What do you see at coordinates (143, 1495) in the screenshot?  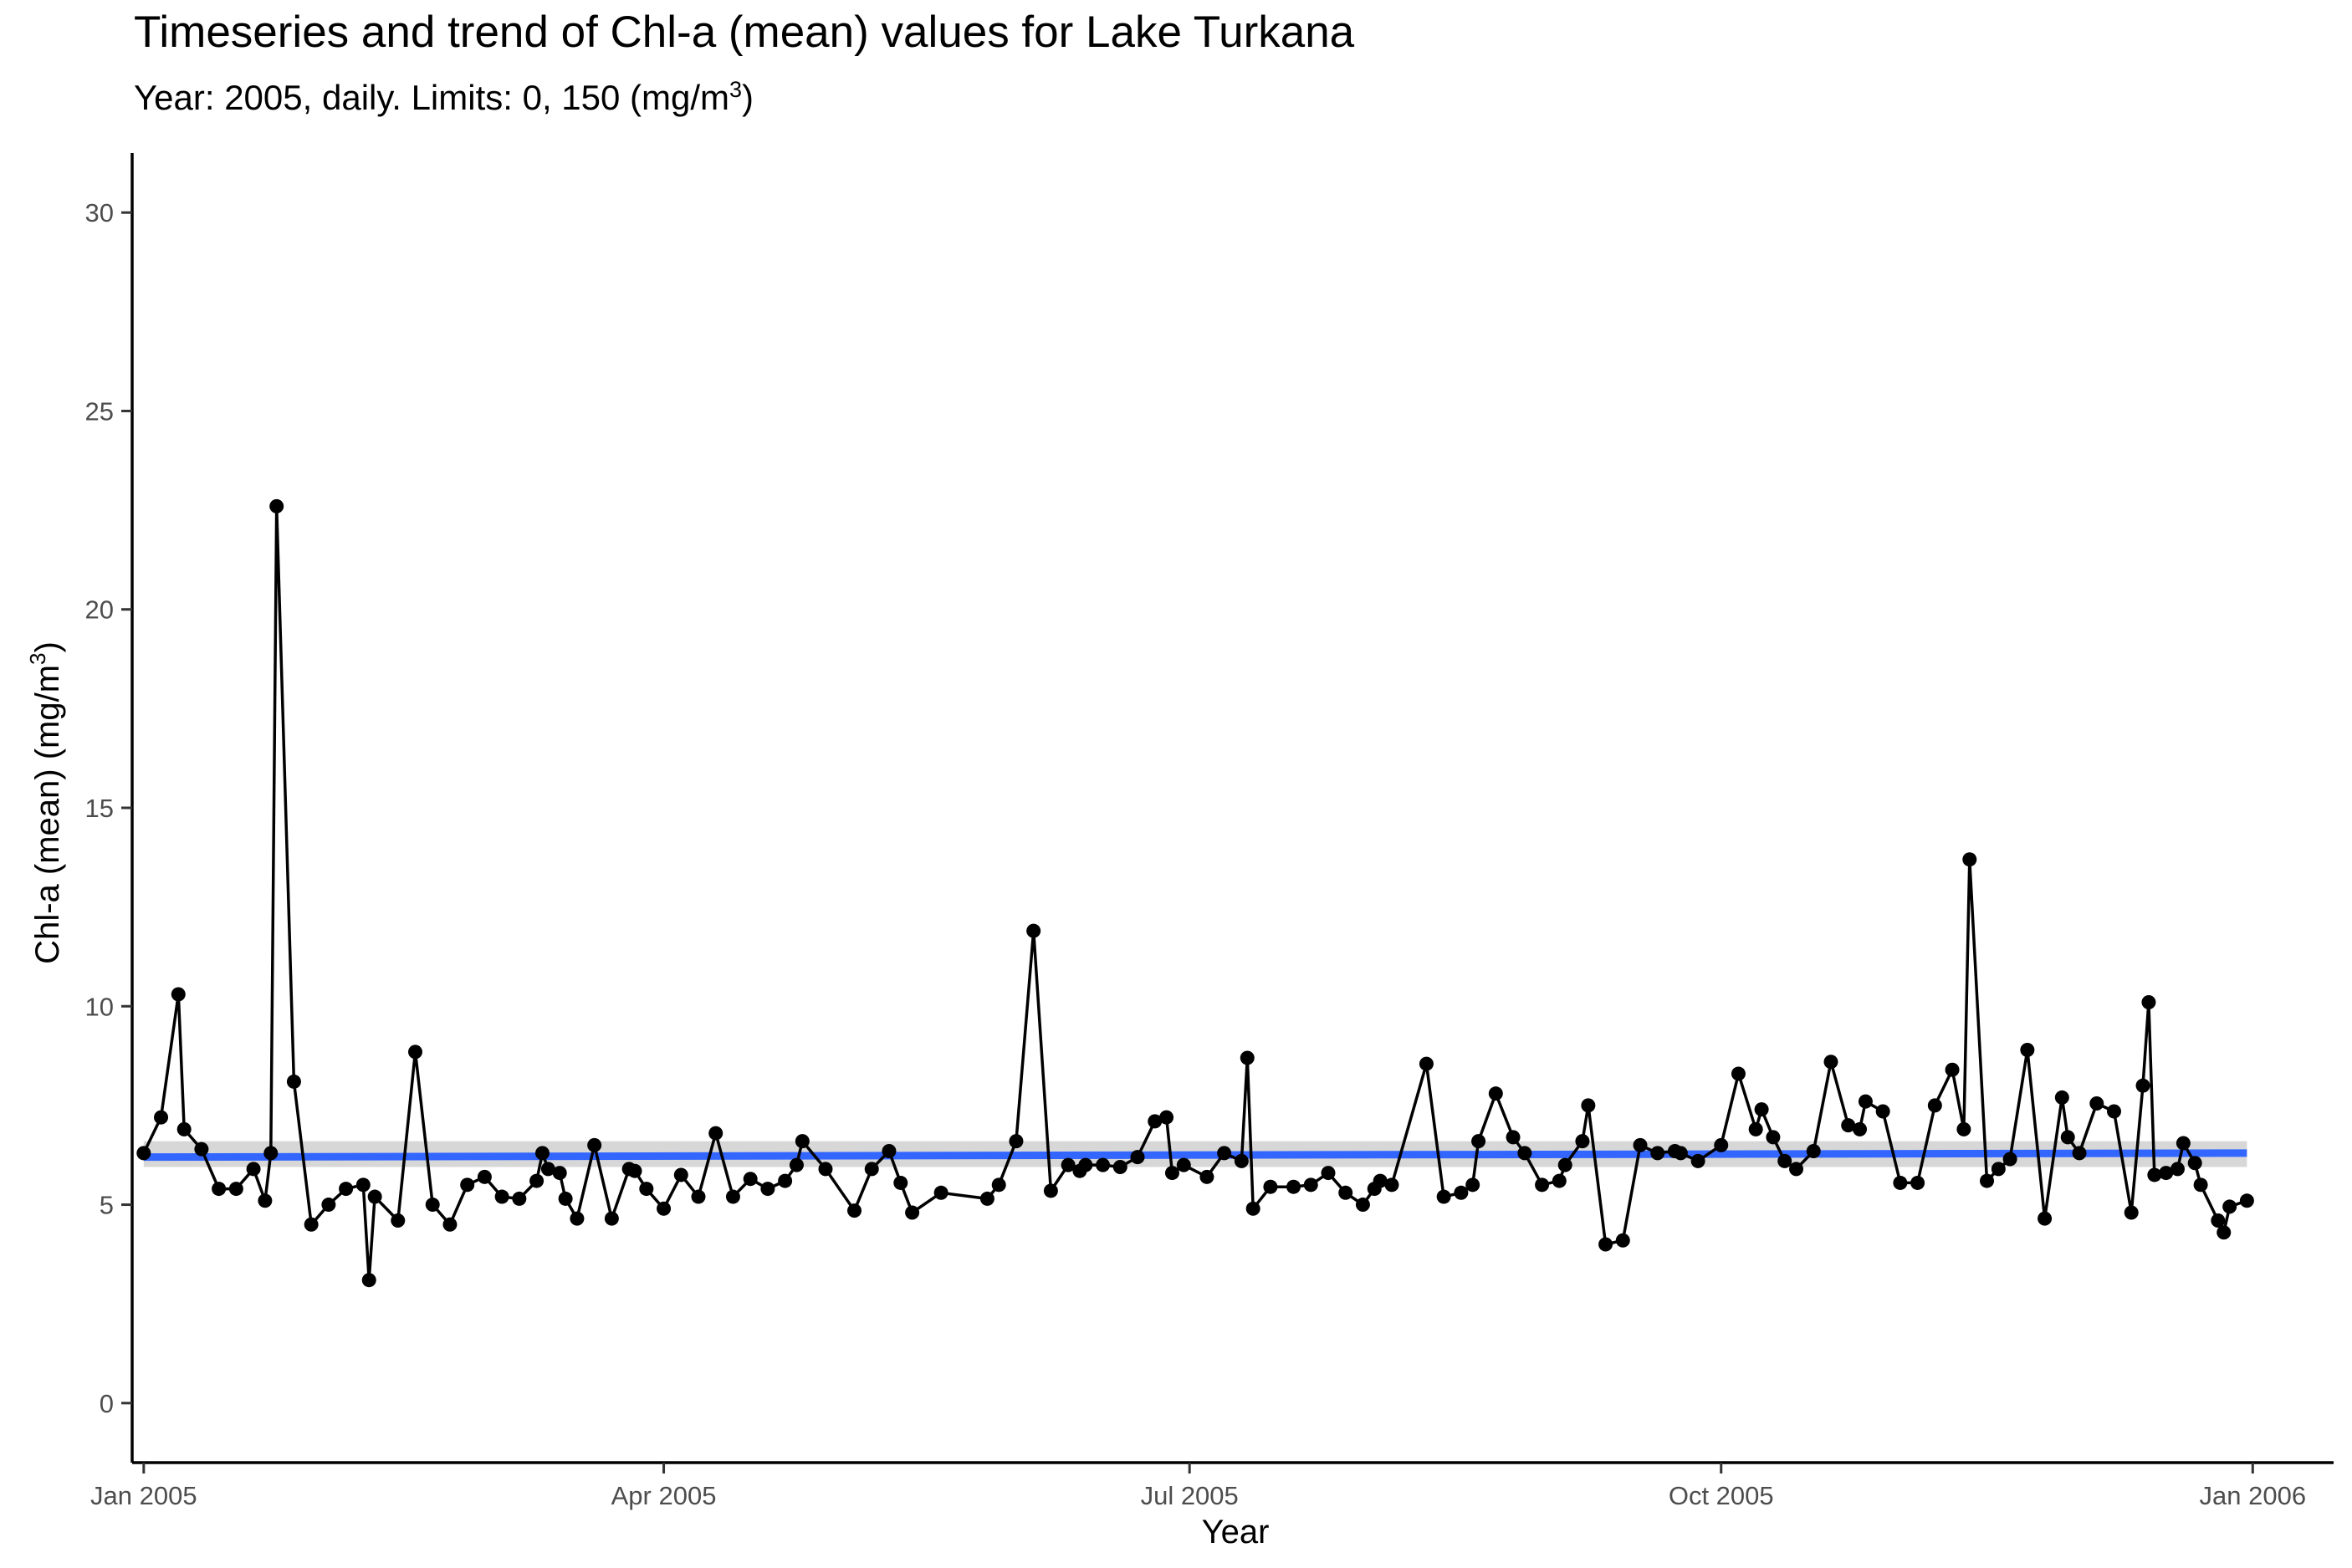 I see `x-tick-label: Jan 2005` at bounding box center [143, 1495].